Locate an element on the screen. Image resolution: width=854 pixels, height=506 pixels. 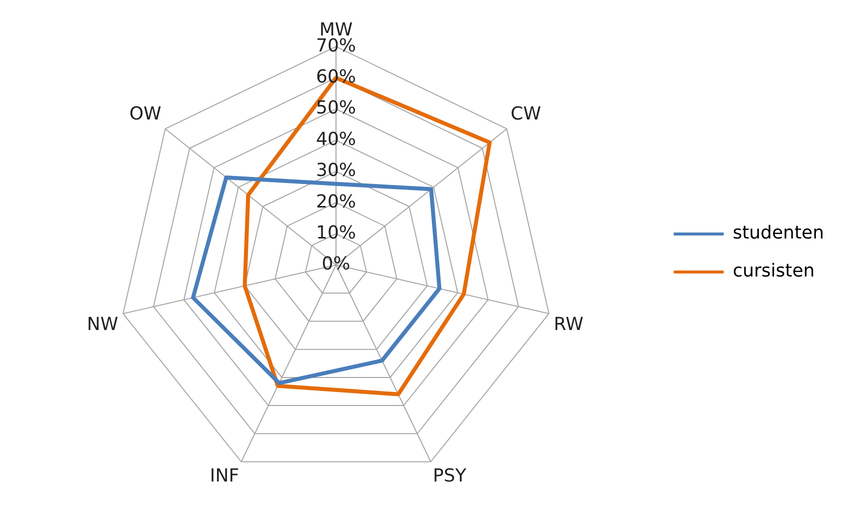
spoke-label: INF is located at coordinates (225, 476).